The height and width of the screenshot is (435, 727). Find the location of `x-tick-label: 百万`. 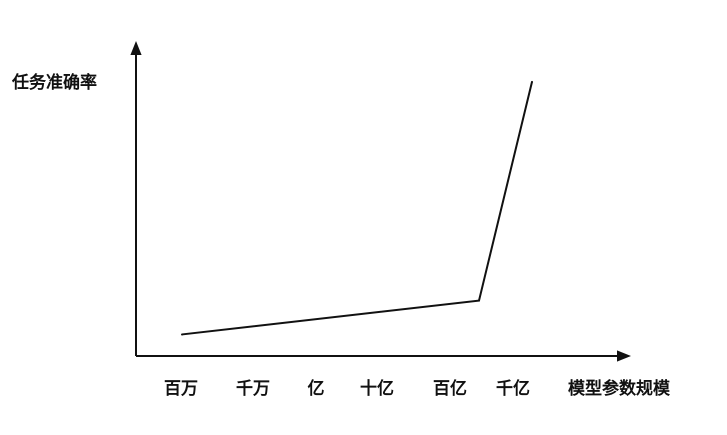

x-tick-label: 百万 is located at coordinates (181, 389).